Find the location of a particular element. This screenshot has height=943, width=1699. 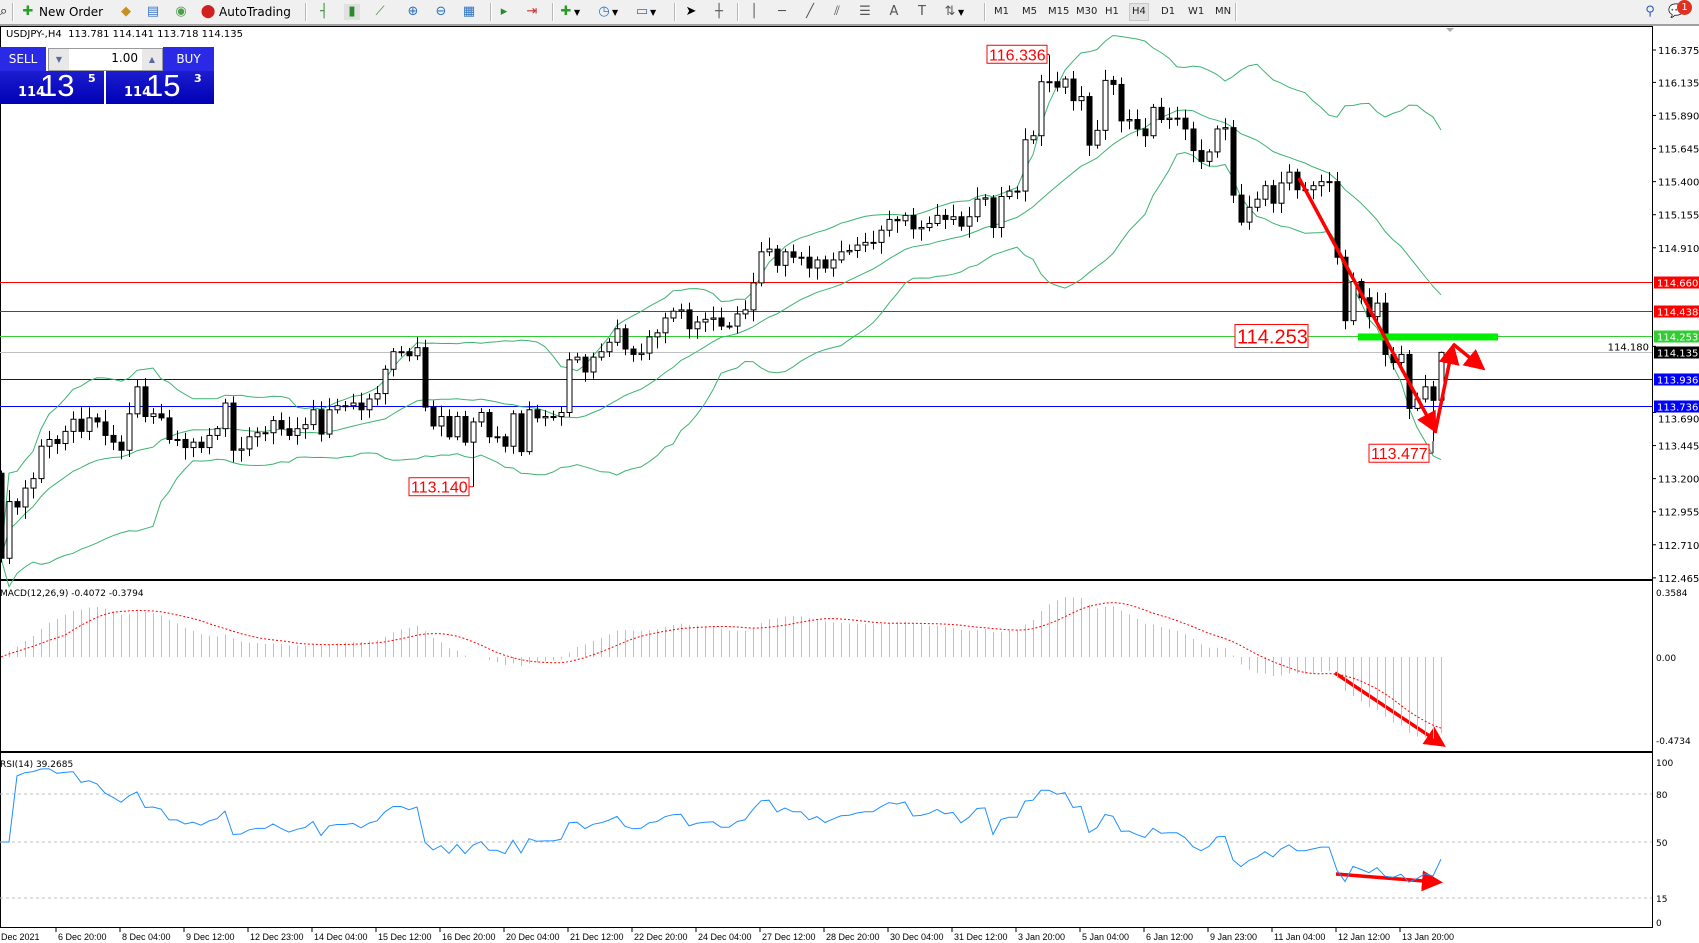

label-tool: T is located at coordinates (922, 12).